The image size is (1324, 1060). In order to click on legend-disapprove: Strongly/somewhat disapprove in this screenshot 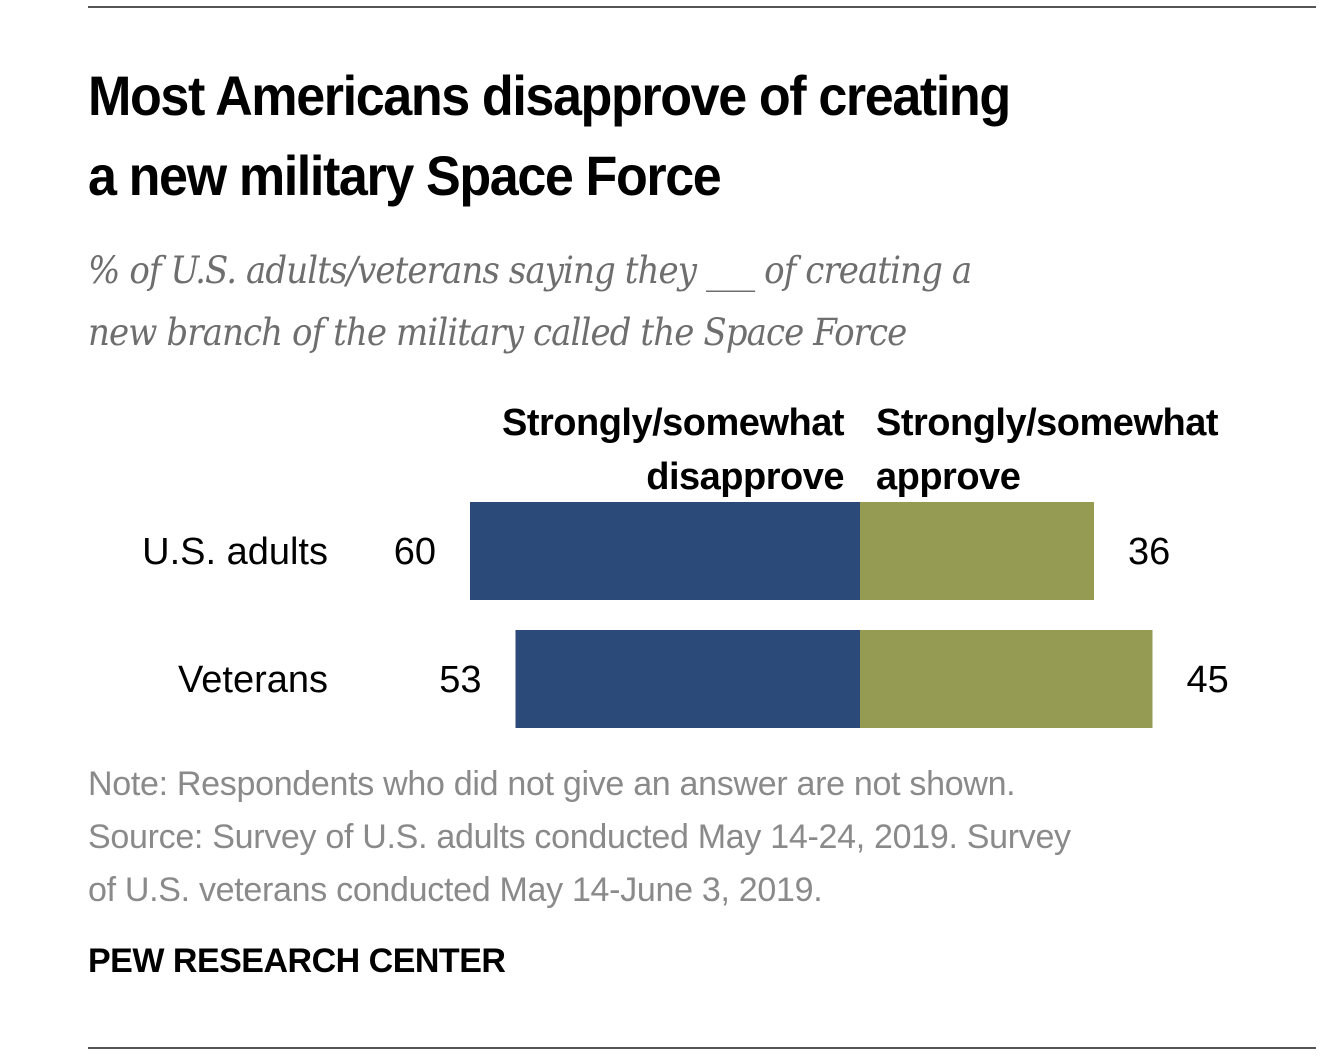, I will do `click(673, 450)`.